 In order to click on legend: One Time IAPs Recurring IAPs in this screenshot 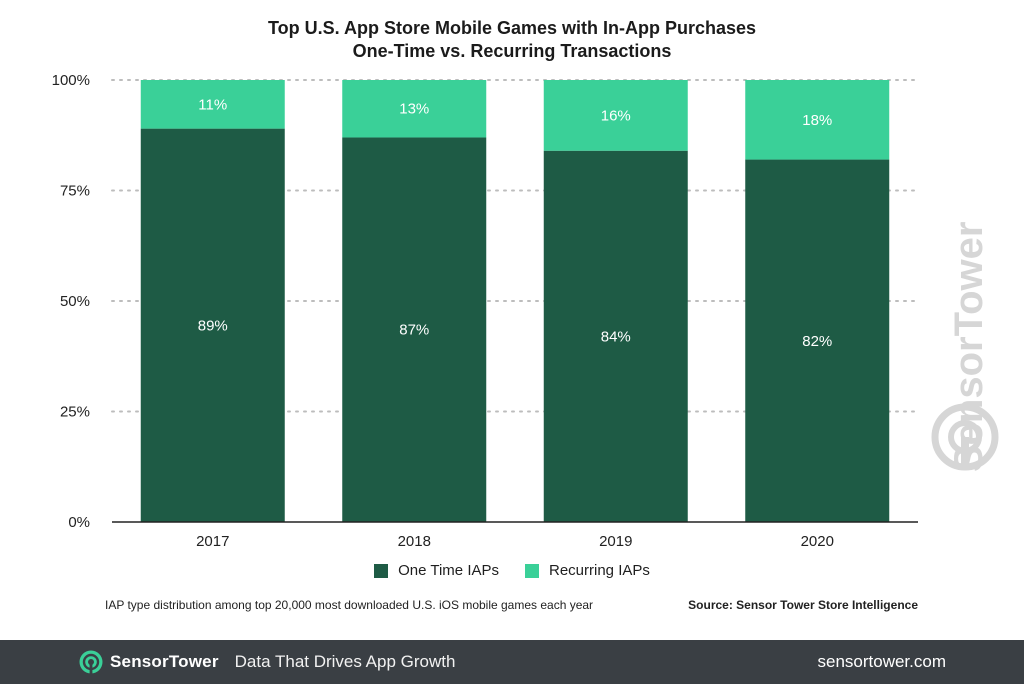, I will do `click(512, 570)`.